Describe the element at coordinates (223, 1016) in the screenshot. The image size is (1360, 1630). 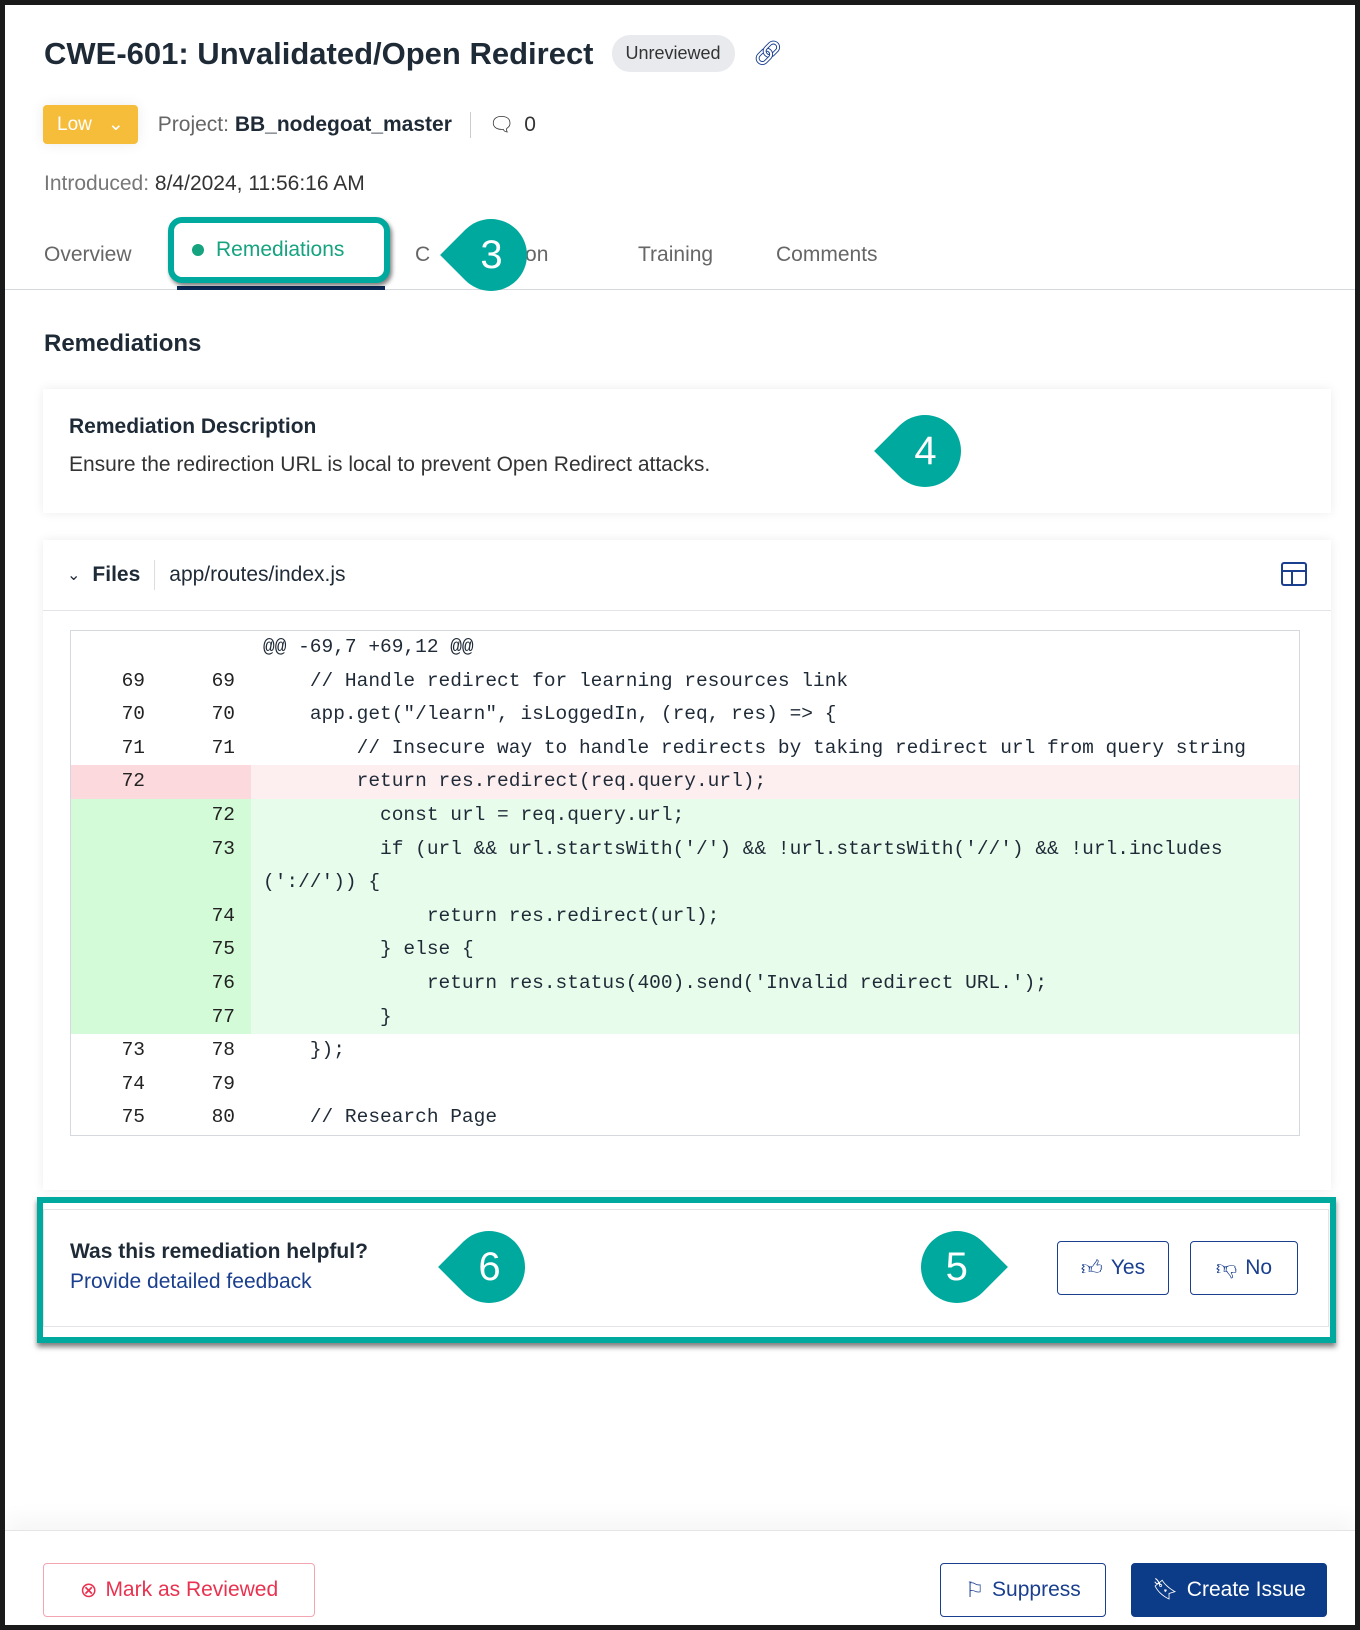
I see `new-line-number: 77` at that location.